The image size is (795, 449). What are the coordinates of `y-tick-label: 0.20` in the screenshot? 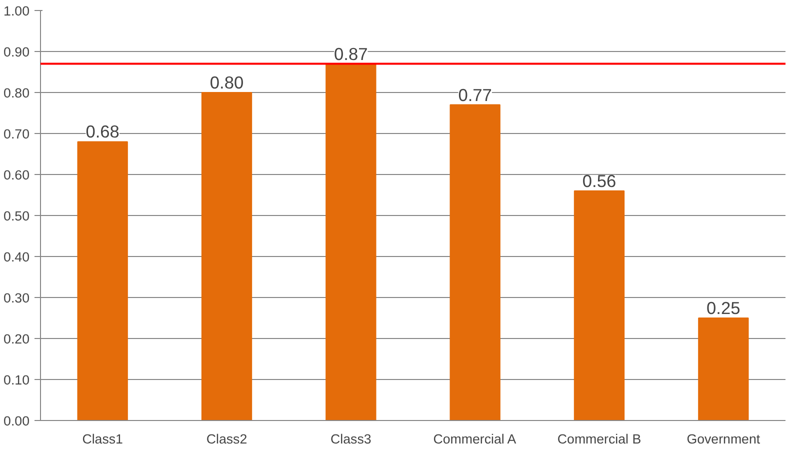 It's located at (17, 339).